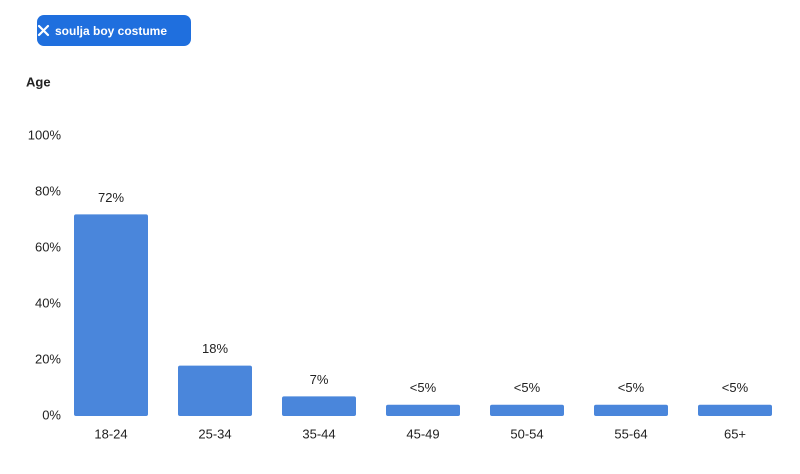 The height and width of the screenshot is (474, 800). I want to click on x-tick-label: 18-24, so click(110, 433).